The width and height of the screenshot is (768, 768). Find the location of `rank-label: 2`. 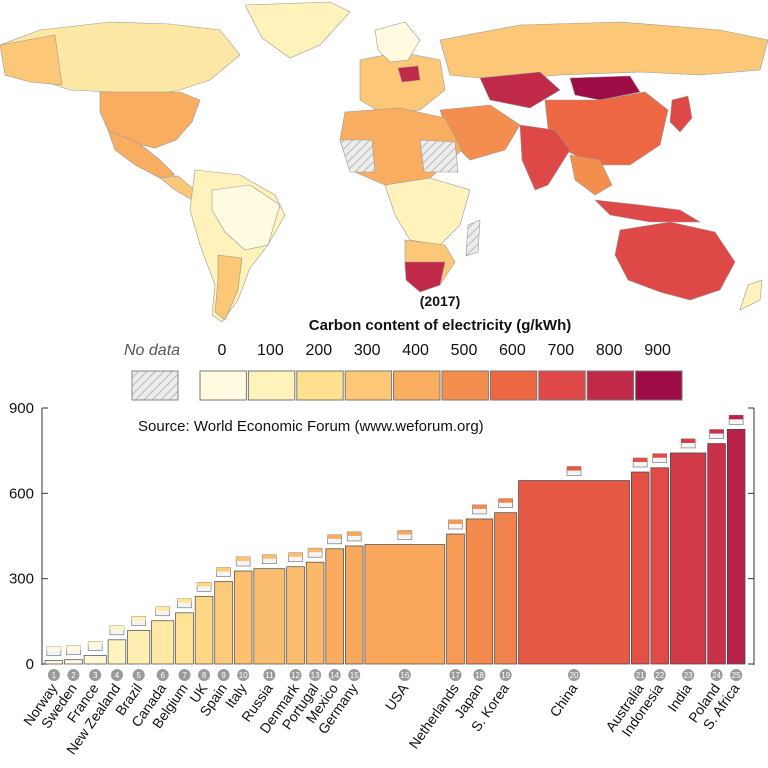

rank-label: 2 is located at coordinates (73, 675).